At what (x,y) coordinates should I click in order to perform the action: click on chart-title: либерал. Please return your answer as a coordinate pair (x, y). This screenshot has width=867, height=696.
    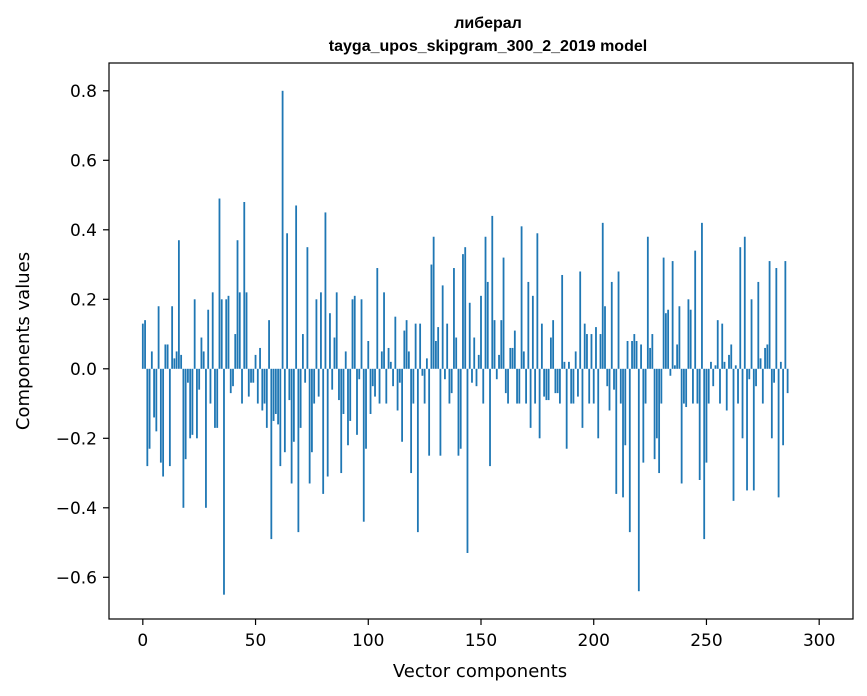
    Looking at the image, I should click on (488, 23).